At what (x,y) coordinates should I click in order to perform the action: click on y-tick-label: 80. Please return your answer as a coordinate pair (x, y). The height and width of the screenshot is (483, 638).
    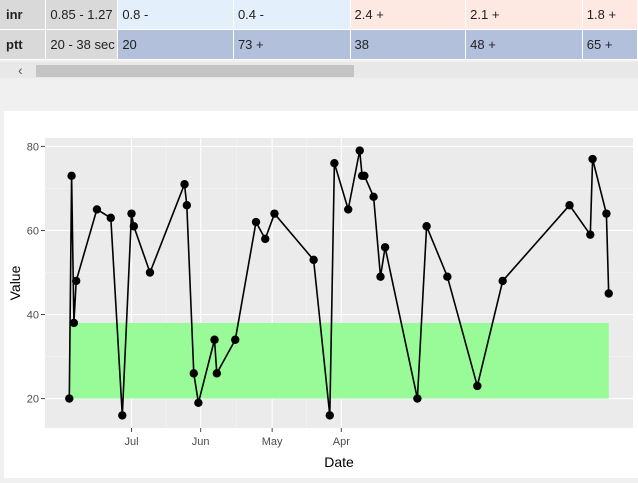
    Looking at the image, I should click on (33, 147).